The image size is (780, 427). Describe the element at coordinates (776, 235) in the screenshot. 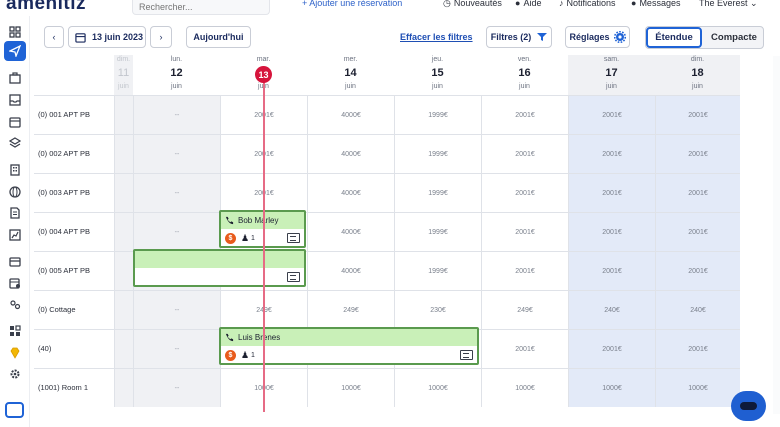

I see `scrollbar` at that location.